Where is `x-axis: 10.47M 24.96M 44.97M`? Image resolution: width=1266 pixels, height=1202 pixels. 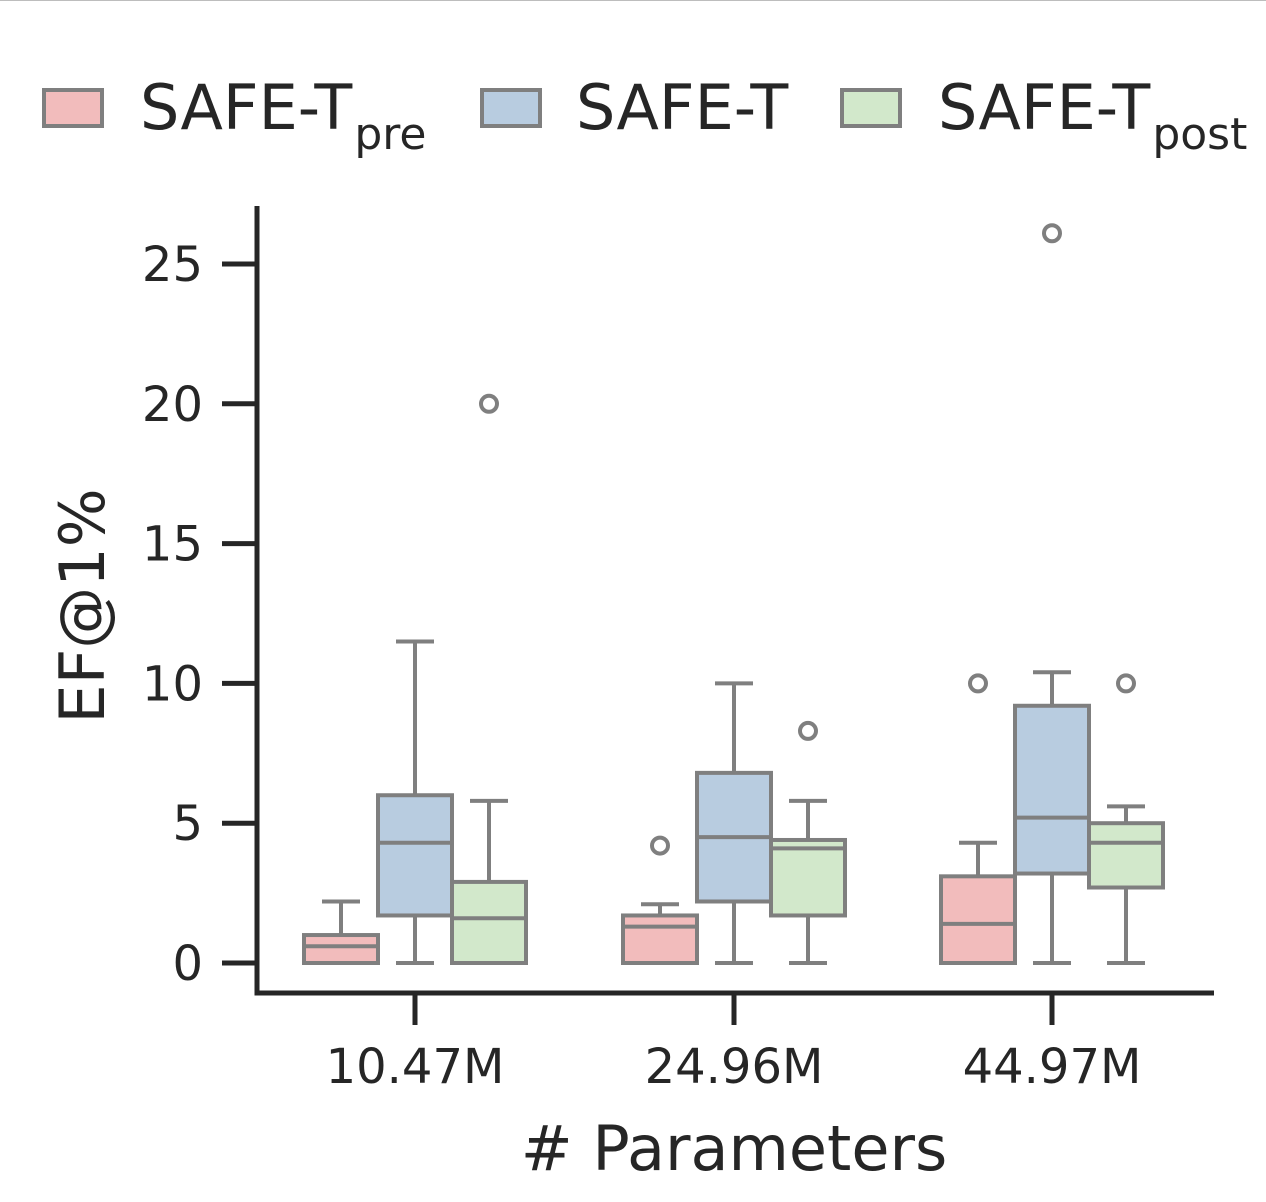 x-axis: 10.47M 24.96M 44.97M is located at coordinates (734, 1042).